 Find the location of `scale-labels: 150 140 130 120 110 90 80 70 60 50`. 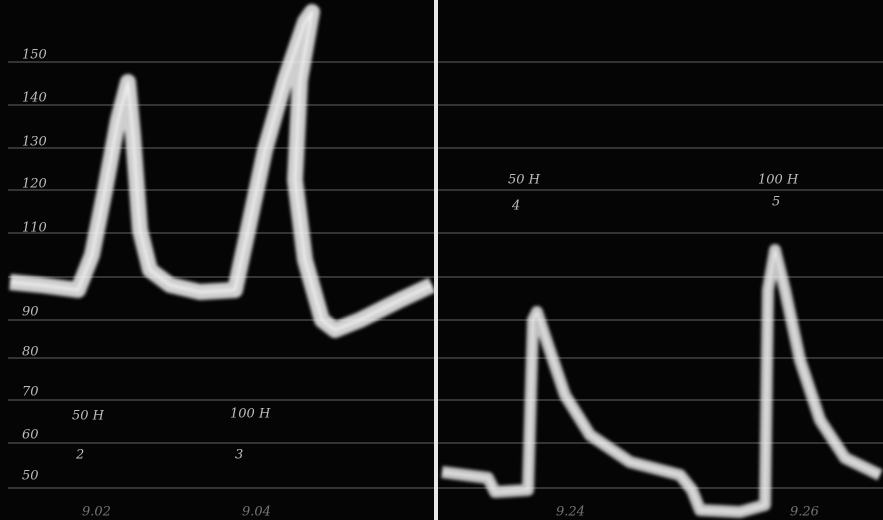

scale-labels: 150 140 130 120 110 90 80 70 60 50 is located at coordinates (34, 266).